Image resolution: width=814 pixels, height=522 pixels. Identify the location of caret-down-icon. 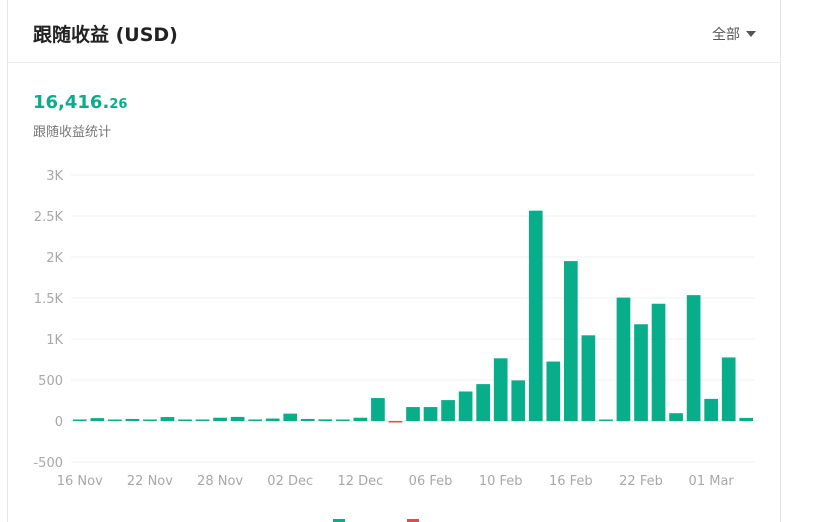
(751, 34).